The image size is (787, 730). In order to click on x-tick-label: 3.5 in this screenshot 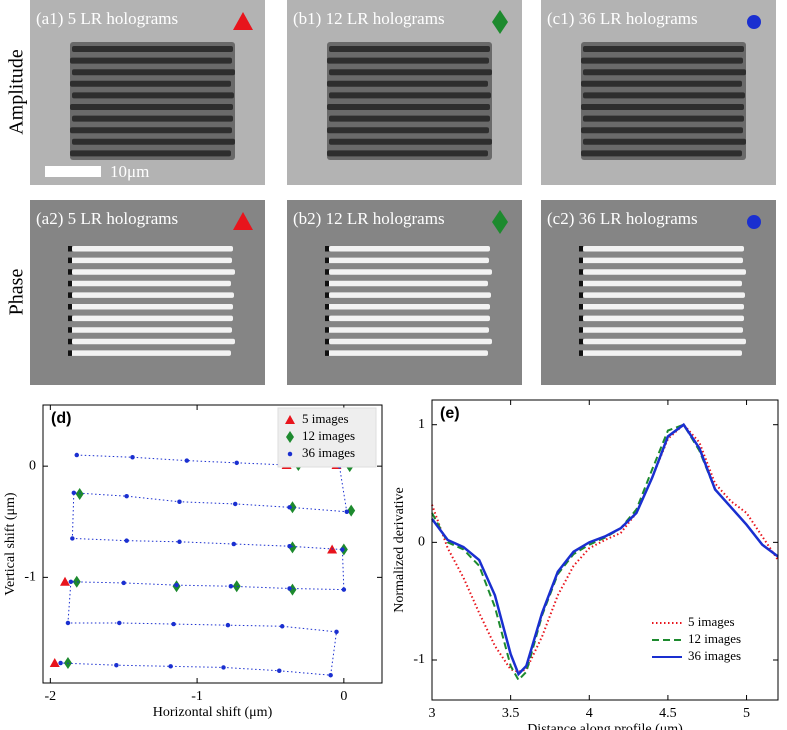, I will do `click(511, 713)`.